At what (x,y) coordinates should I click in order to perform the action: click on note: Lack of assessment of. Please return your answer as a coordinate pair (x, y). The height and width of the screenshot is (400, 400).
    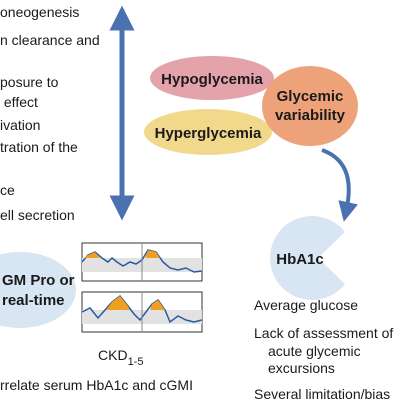
    Looking at the image, I should click on (323, 333).